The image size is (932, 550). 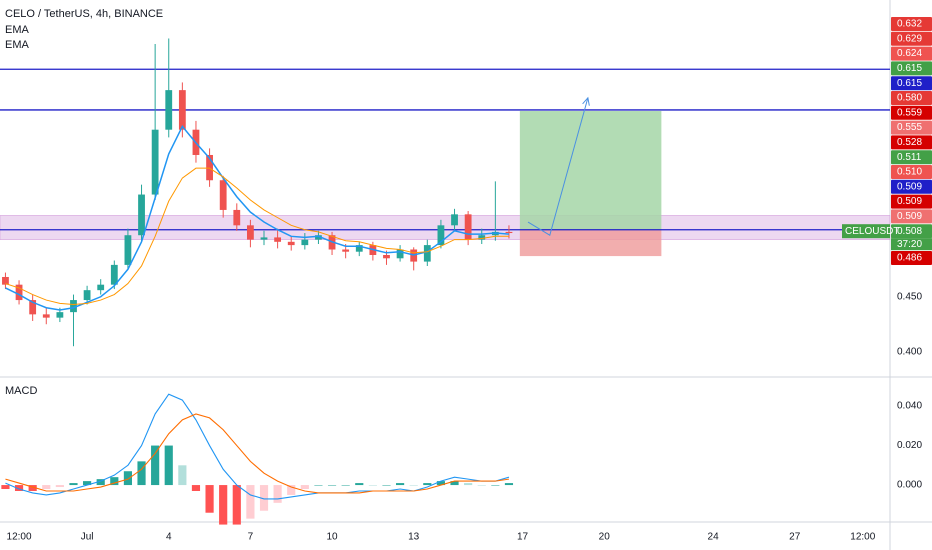 What do you see at coordinates (605, 537) in the screenshot?
I see `x-tick-label: 20` at bounding box center [605, 537].